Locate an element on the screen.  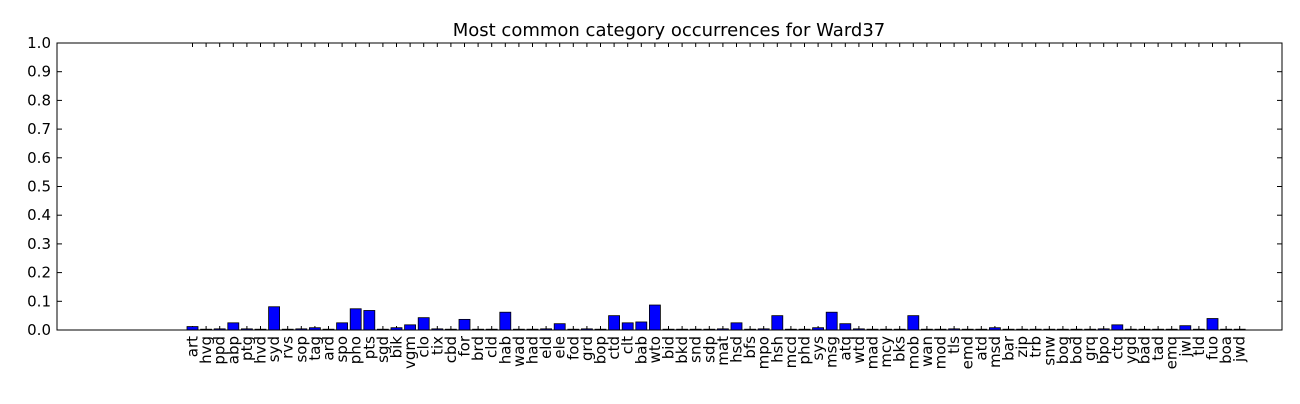
x-tick-label: snd is located at coordinates (696, 349).